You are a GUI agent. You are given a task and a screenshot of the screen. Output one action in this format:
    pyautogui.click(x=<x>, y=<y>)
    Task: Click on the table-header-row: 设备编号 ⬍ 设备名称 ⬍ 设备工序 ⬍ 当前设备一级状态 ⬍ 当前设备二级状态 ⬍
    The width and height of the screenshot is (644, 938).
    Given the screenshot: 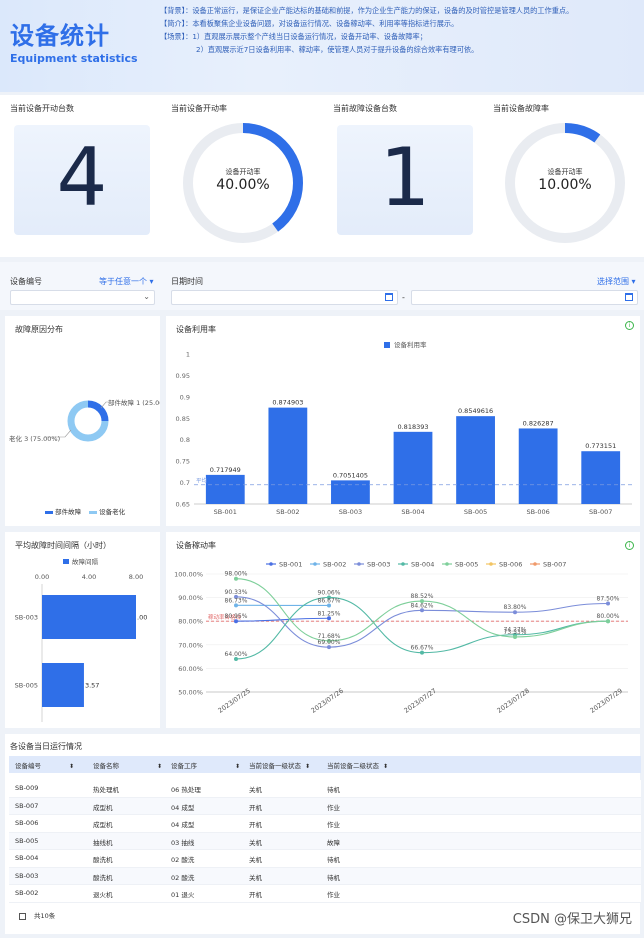 What is the action you would take?
    pyautogui.click(x=325, y=764)
    